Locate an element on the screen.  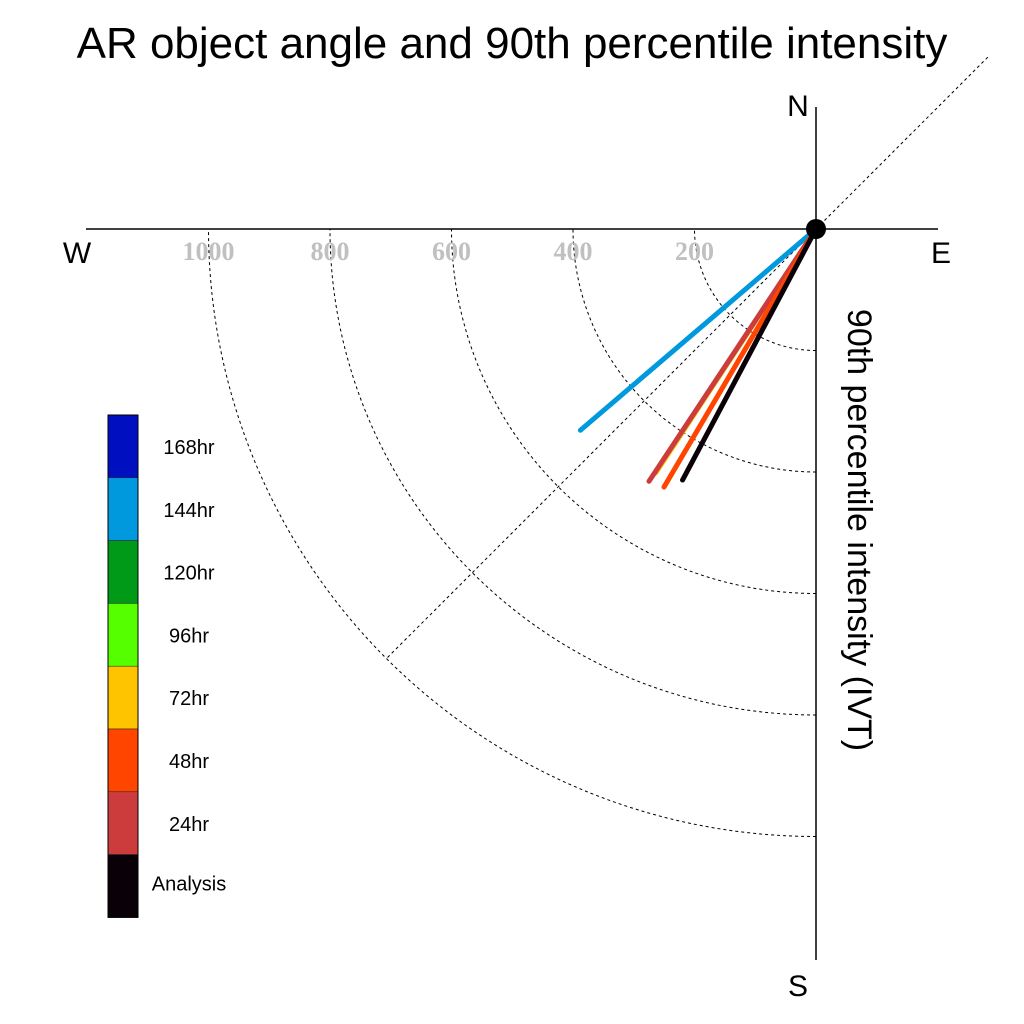
legend-swatch-48hr is located at coordinates (123, 760).